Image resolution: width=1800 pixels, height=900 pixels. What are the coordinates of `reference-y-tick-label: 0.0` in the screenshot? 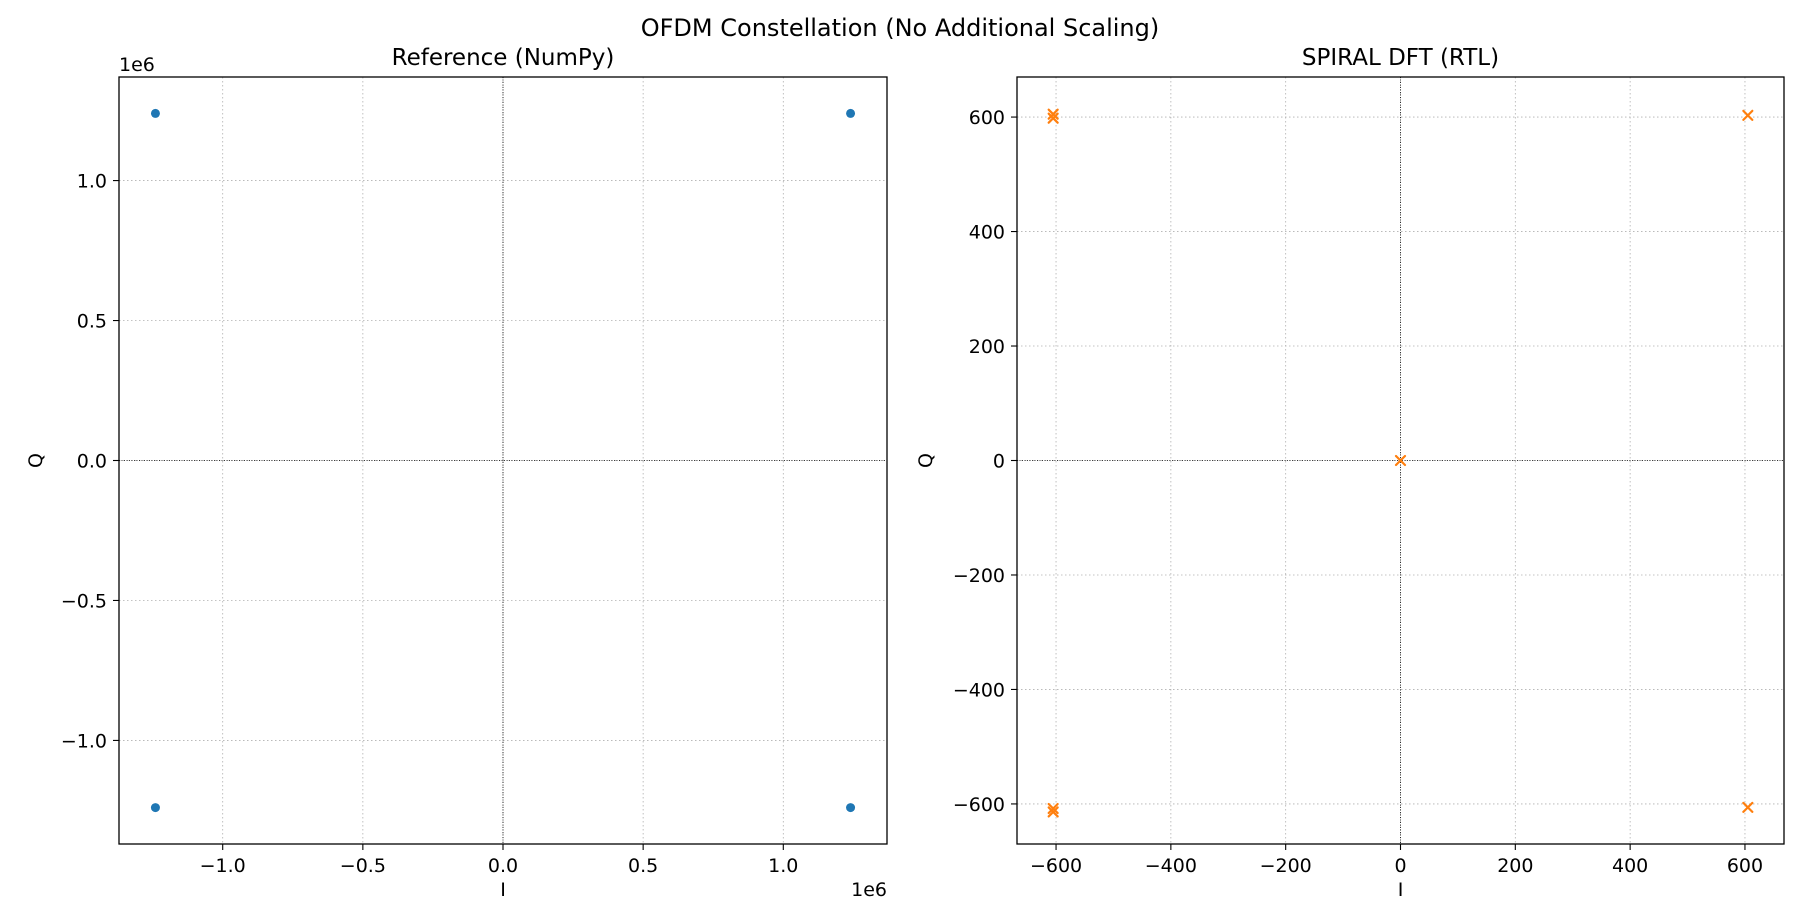 It's located at (92, 462).